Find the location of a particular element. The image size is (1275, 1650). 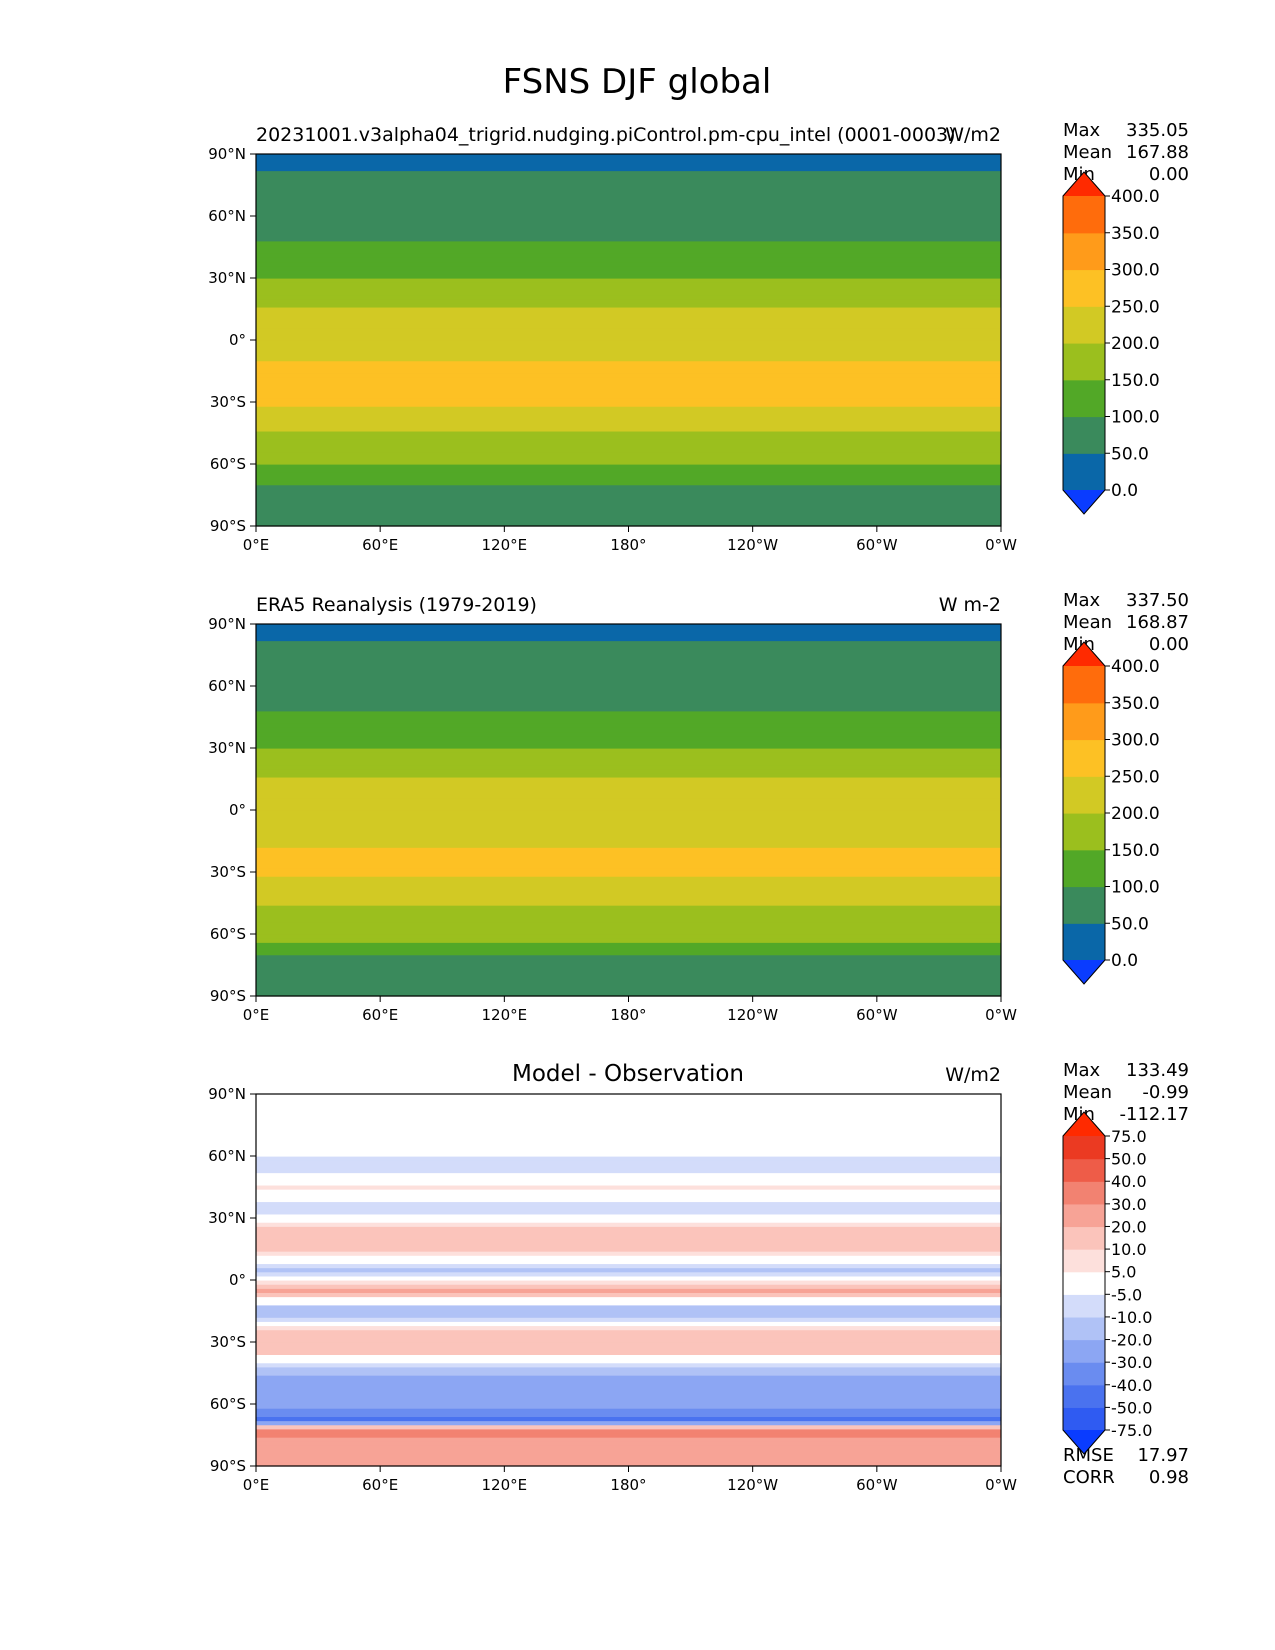

stat-min-value: 0.00 is located at coordinates (1169, 174).